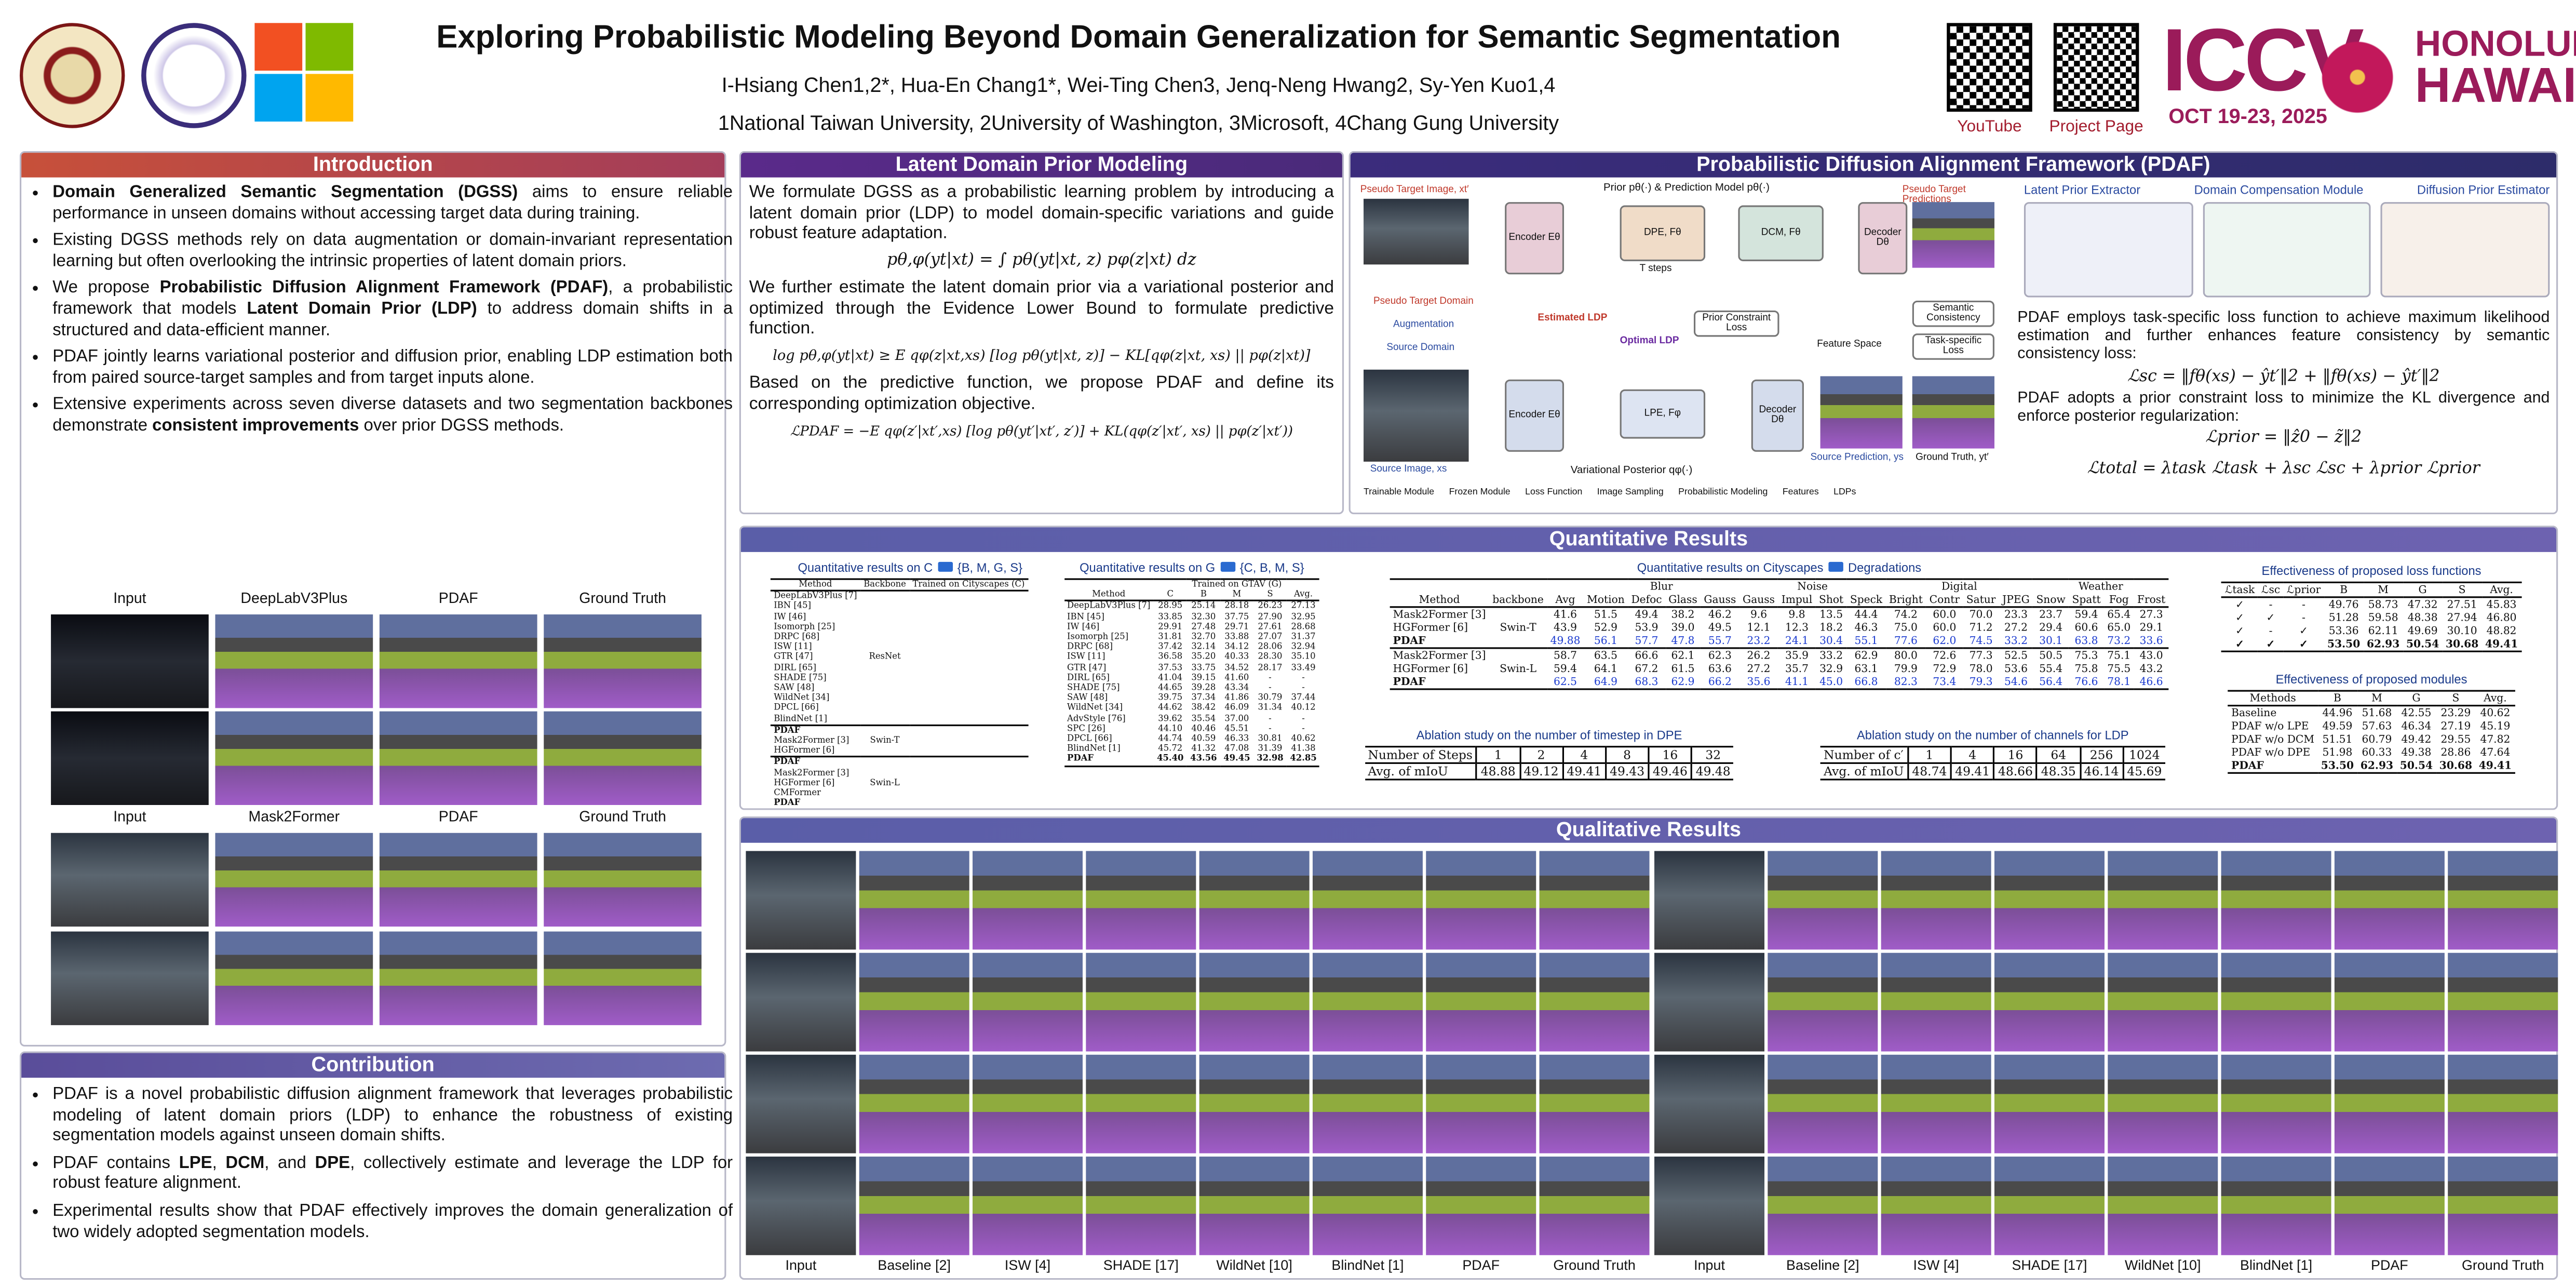 The width and height of the screenshot is (2576, 1288). Describe the element at coordinates (1170, 658) in the screenshot. I see `table-cell: 36.58` at that location.